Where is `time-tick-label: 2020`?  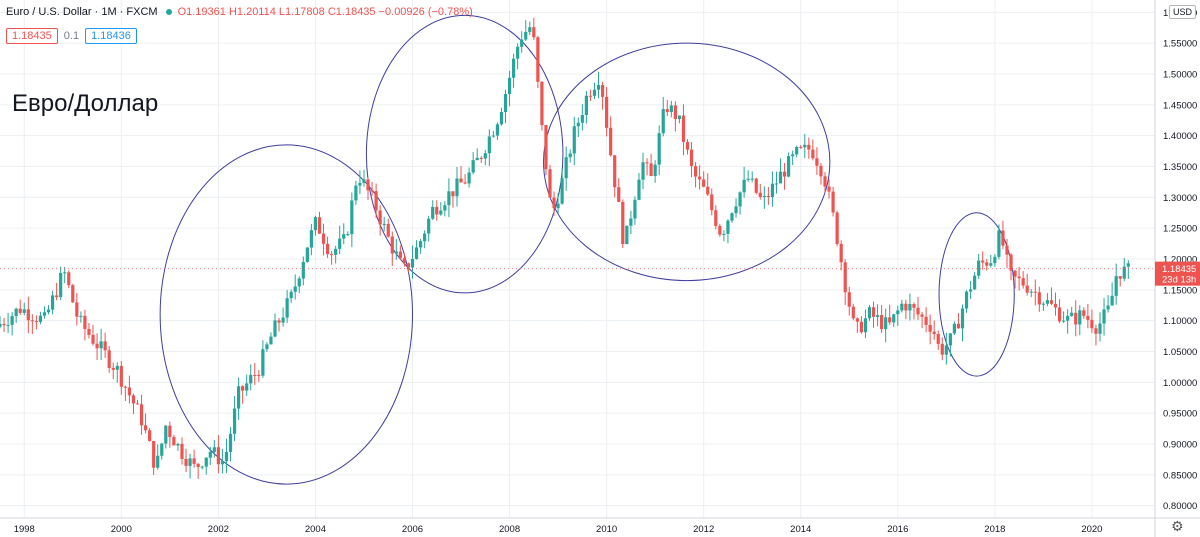
time-tick-label: 2020 is located at coordinates (1091, 529).